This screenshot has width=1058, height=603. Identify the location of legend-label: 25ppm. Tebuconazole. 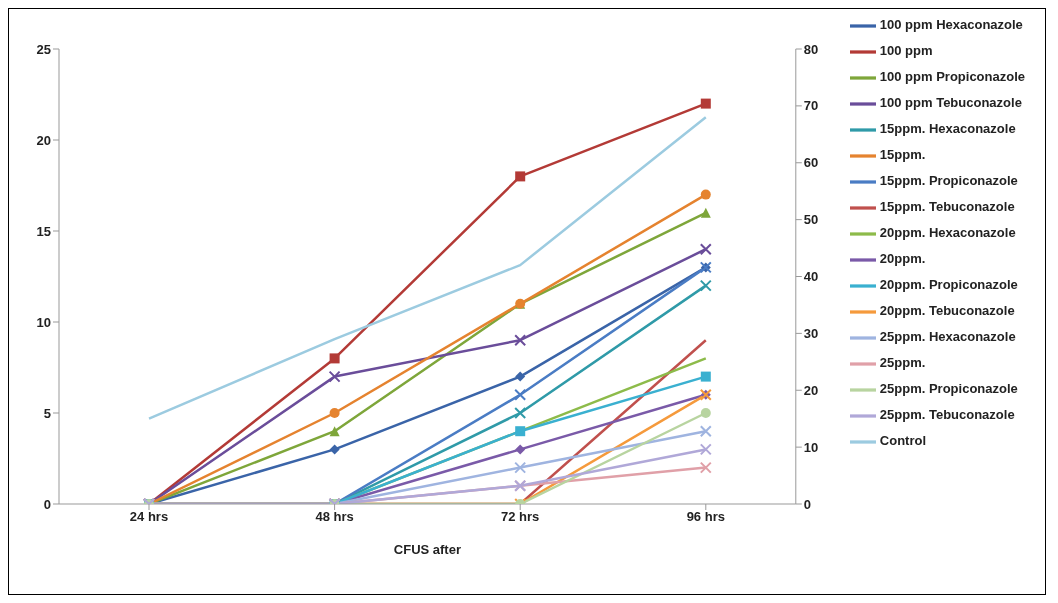
(947, 415).